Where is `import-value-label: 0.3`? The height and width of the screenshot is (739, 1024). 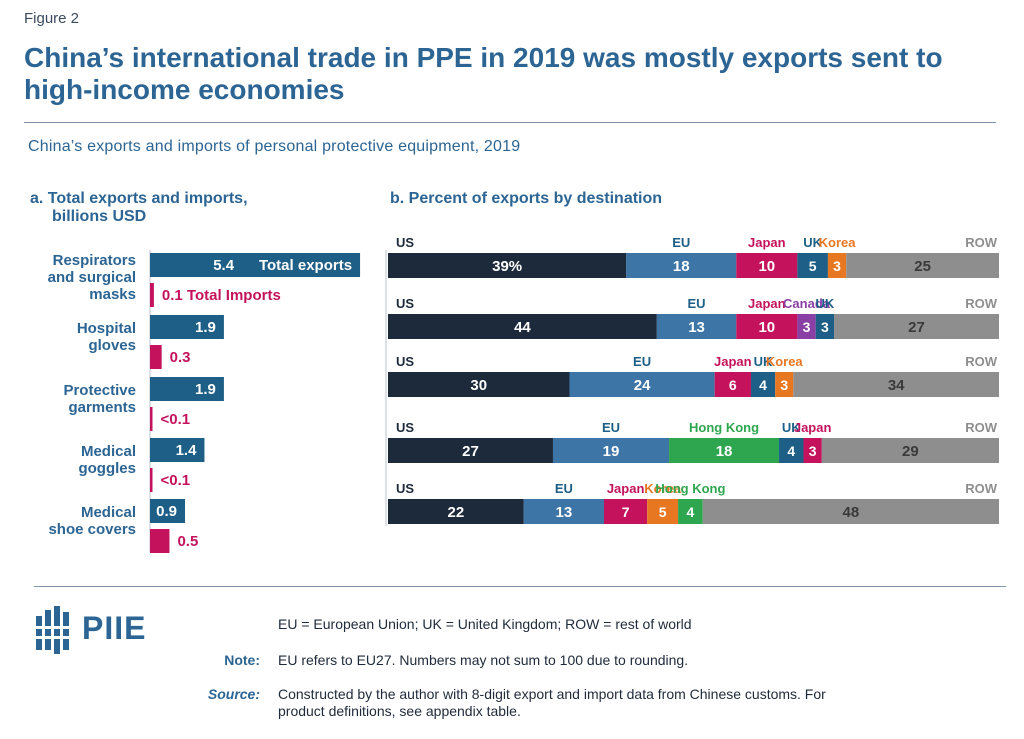
import-value-label: 0.3 is located at coordinates (180, 357).